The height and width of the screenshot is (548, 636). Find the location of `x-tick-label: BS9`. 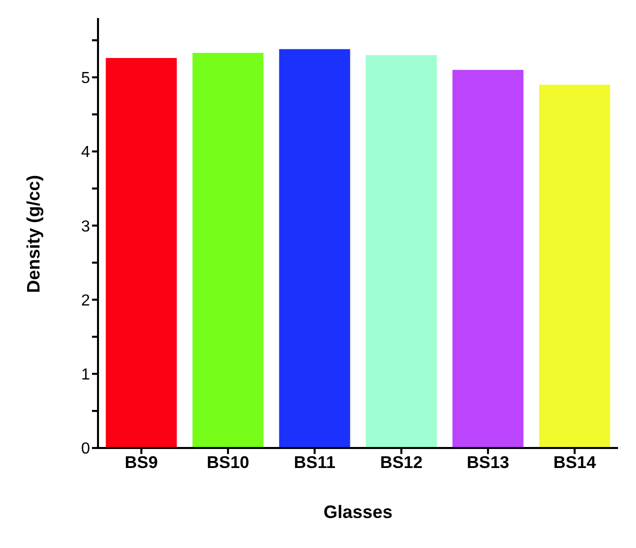

x-tick-label: BS9 is located at coordinates (141, 462).